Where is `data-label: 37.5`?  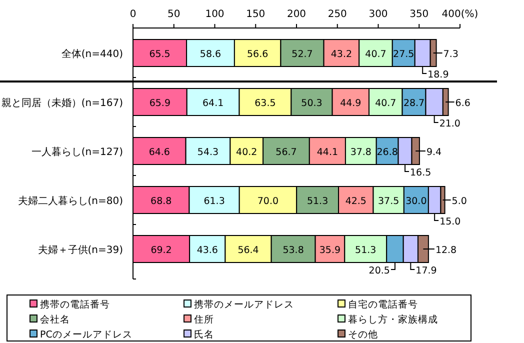 data-label: 37.5 is located at coordinates (389, 201).